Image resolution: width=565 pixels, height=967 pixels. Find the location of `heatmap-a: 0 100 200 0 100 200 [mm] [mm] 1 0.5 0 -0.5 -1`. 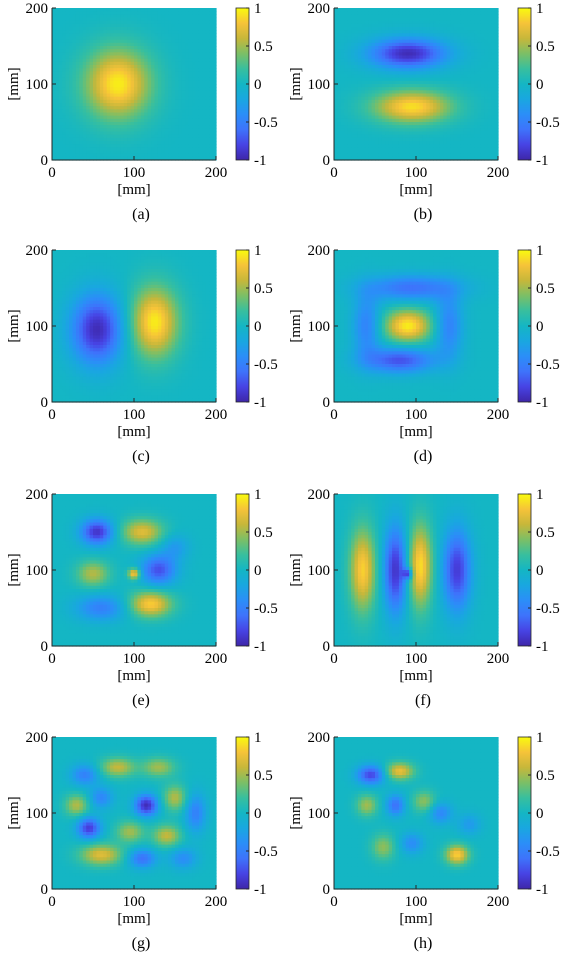

heatmap-a: 0 100 200 0 100 200 [mm] [mm] 1 0.5 0 -0.5 -1 is located at coordinates (141, 100).